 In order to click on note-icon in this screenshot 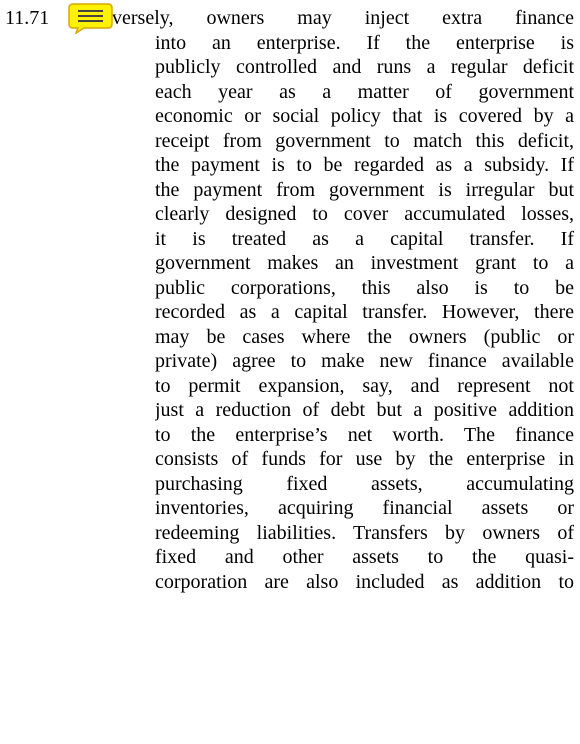, I will do `click(91, 18)`.